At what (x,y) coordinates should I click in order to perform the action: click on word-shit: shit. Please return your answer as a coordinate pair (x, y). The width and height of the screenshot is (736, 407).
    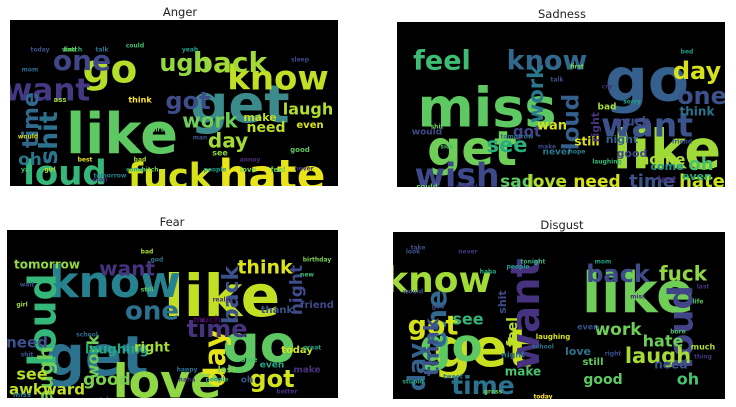
    Looking at the image, I should click on (502, 301).